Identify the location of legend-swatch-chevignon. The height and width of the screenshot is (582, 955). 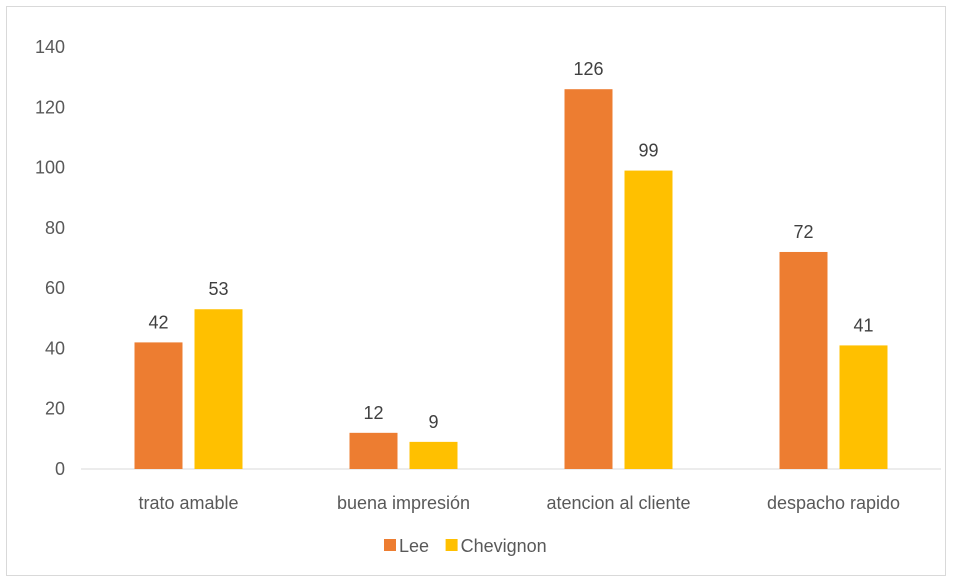
(451, 545).